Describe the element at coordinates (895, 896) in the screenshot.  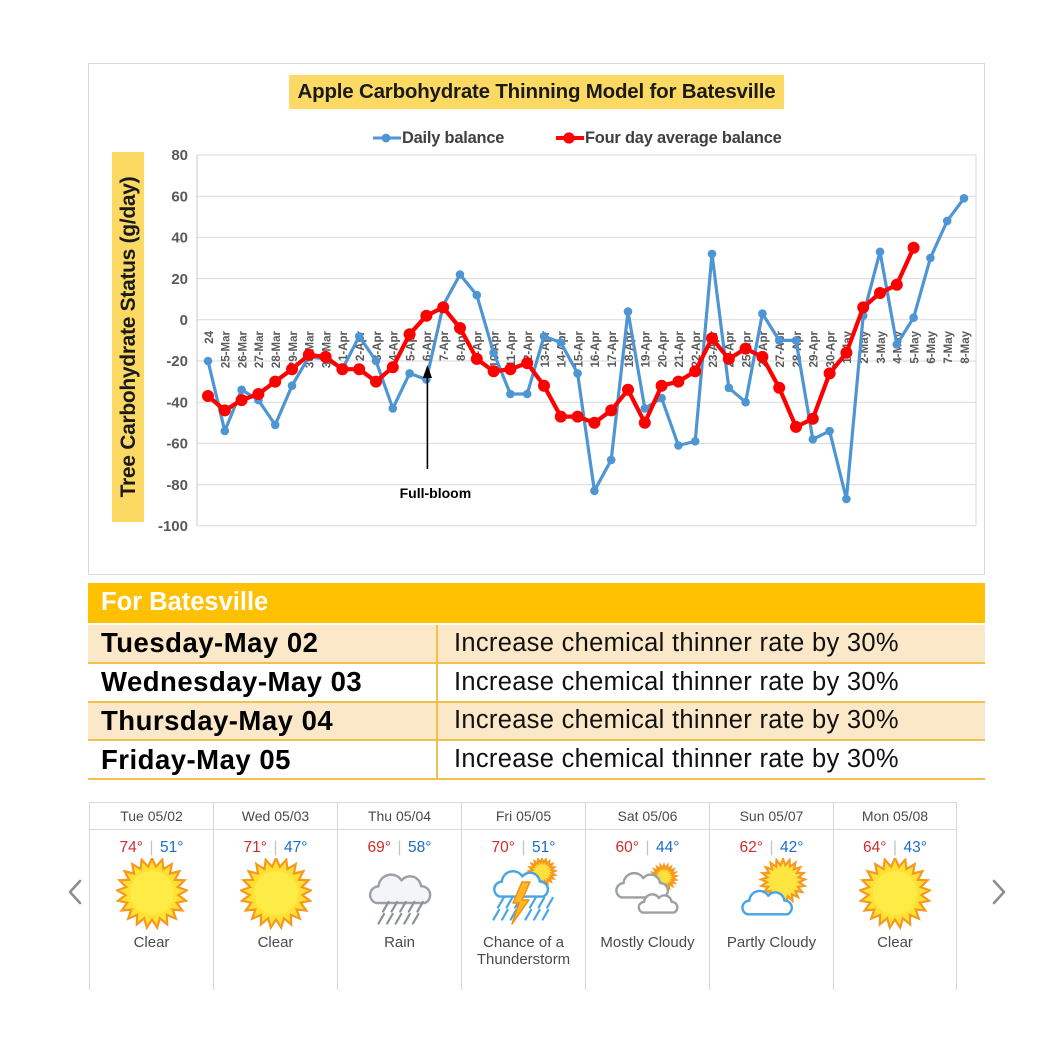
I see `weather-day-card: Mon 05/08 64° | 43° Clear` at that location.